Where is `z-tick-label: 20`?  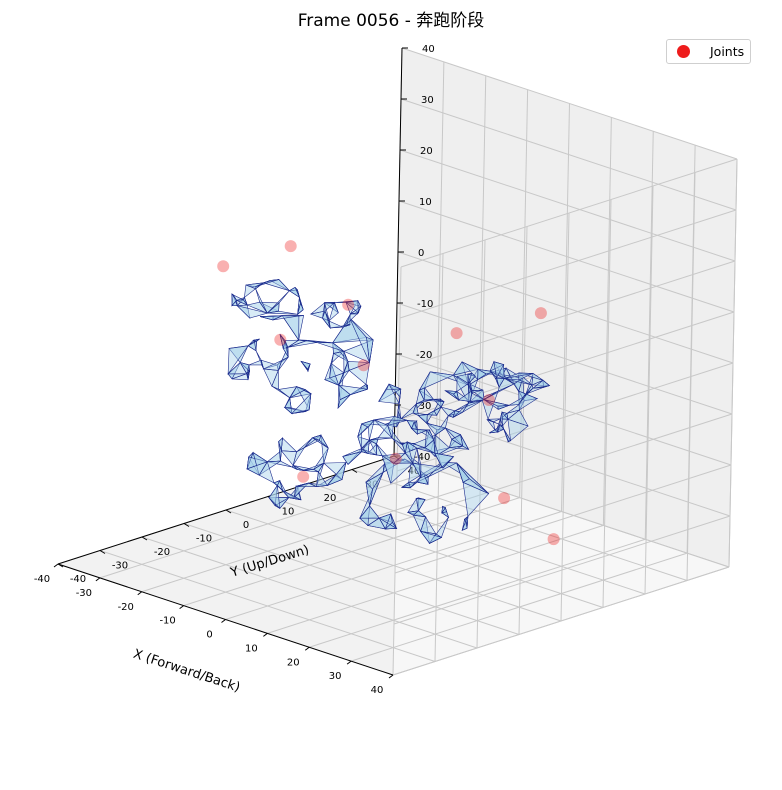
z-tick-label: 20 is located at coordinates (426, 151).